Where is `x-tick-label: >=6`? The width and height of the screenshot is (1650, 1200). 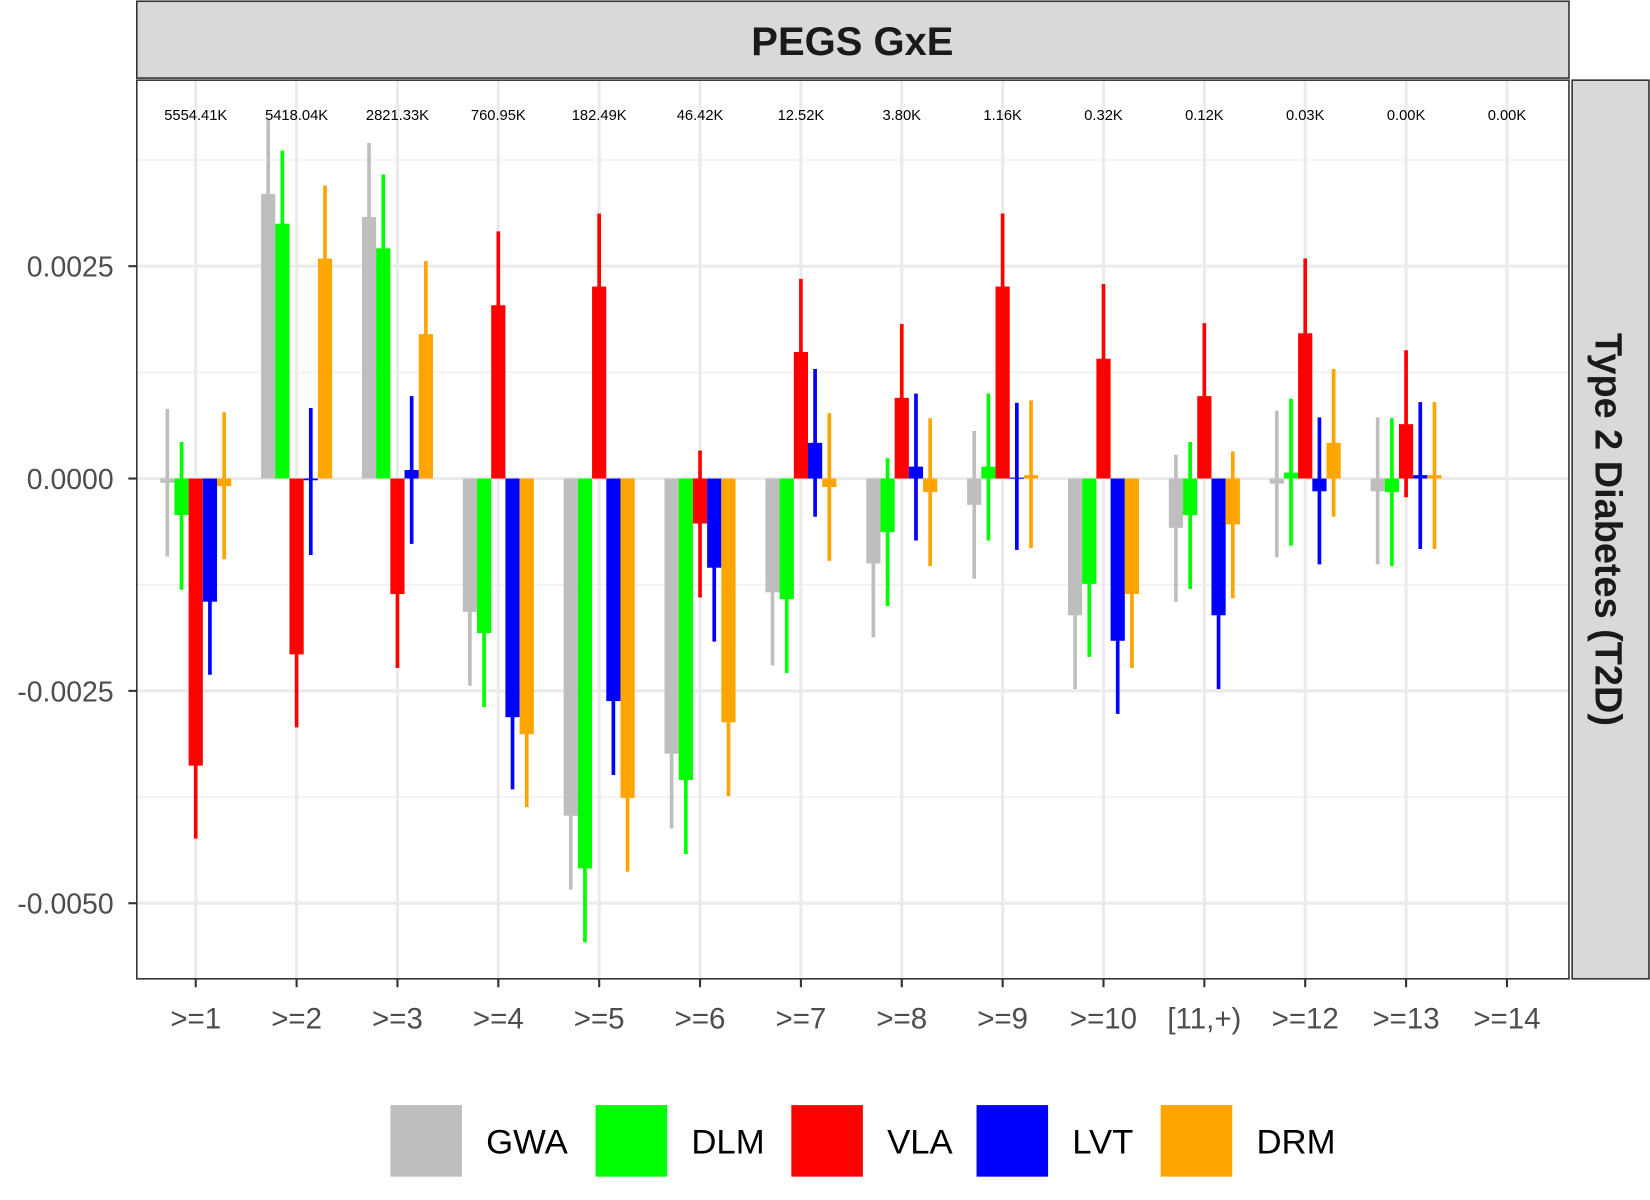 x-tick-label: >=6 is located at coordinates (700, 1018).